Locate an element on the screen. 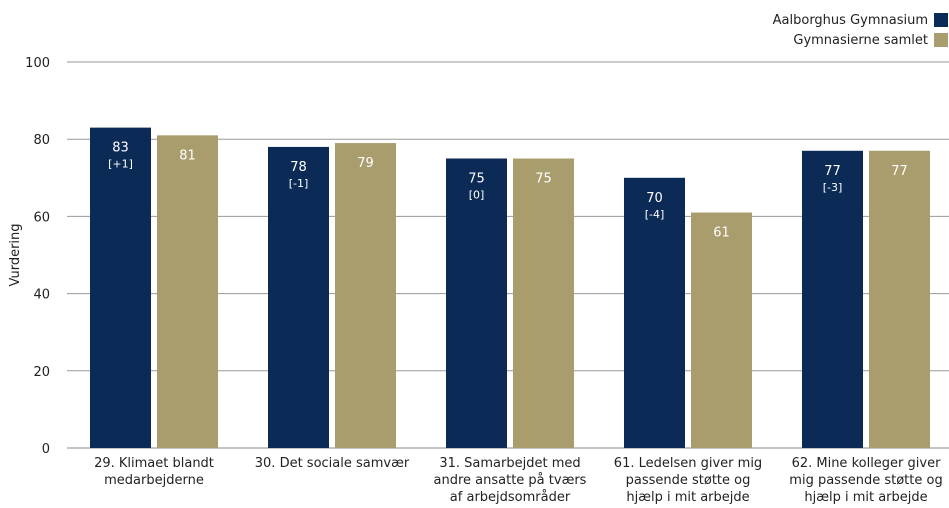 This screenshot has height=508, width=949. y-tick-label-80: 80 is located at coordinates (41, 140).